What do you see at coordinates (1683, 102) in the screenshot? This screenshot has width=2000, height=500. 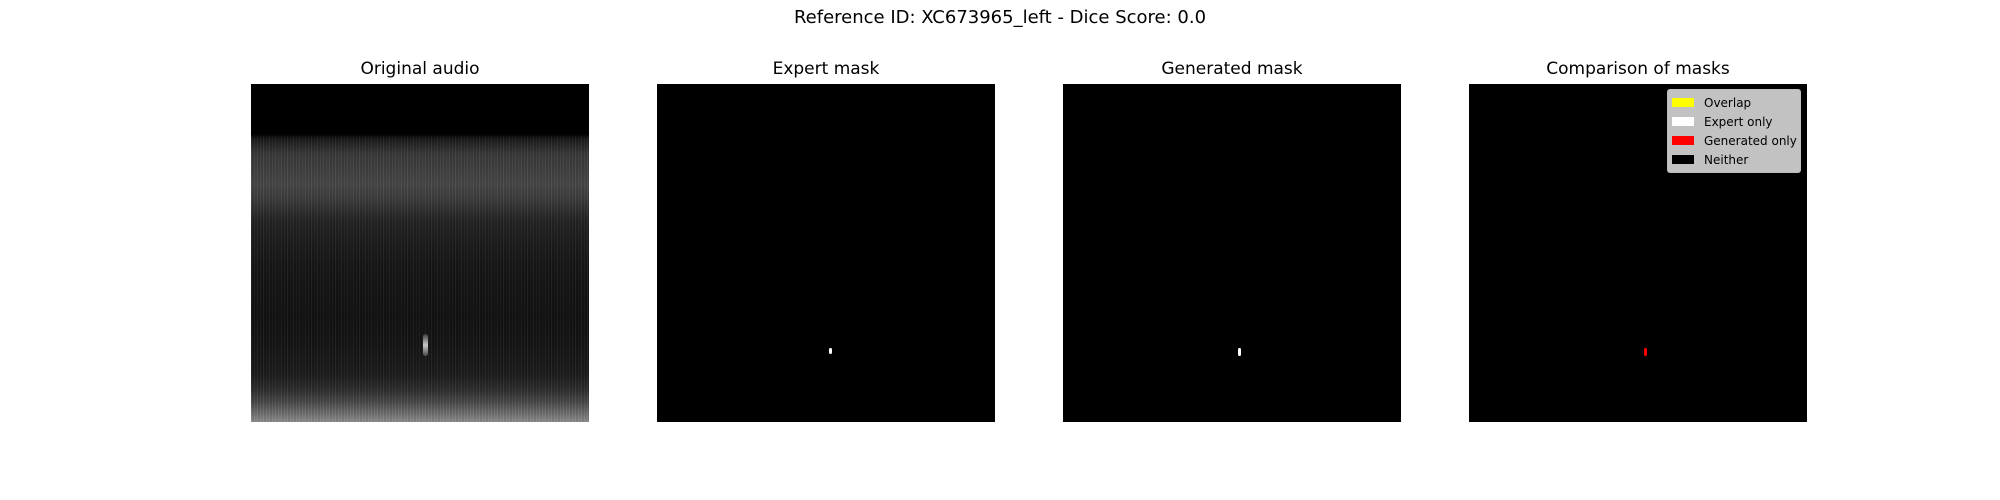 I see `overlap-swatch` at bounding box center [1683, 102].